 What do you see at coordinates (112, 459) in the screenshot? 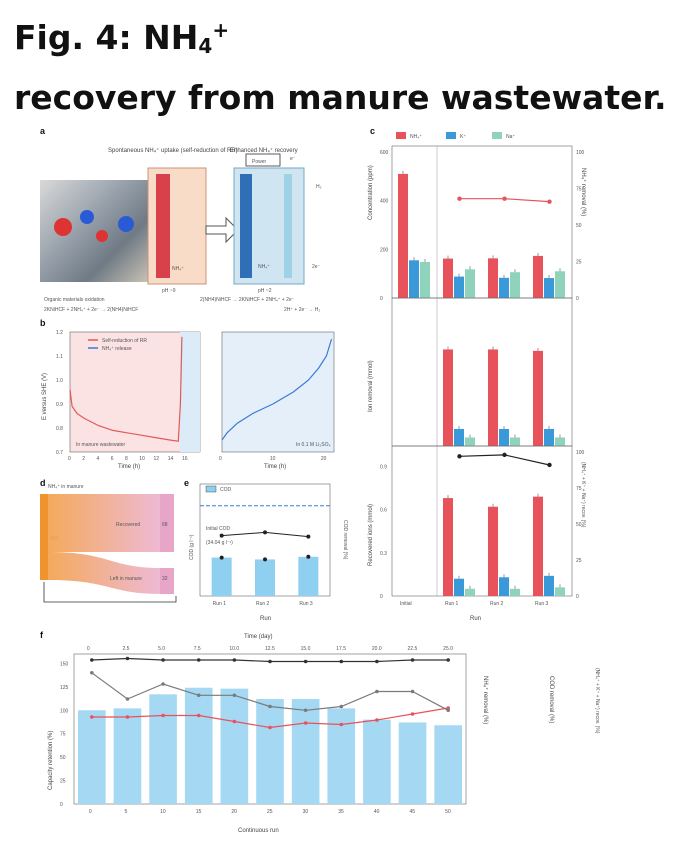
I see `b-left-xtick-label: 6` at bounding box center [112, 459].